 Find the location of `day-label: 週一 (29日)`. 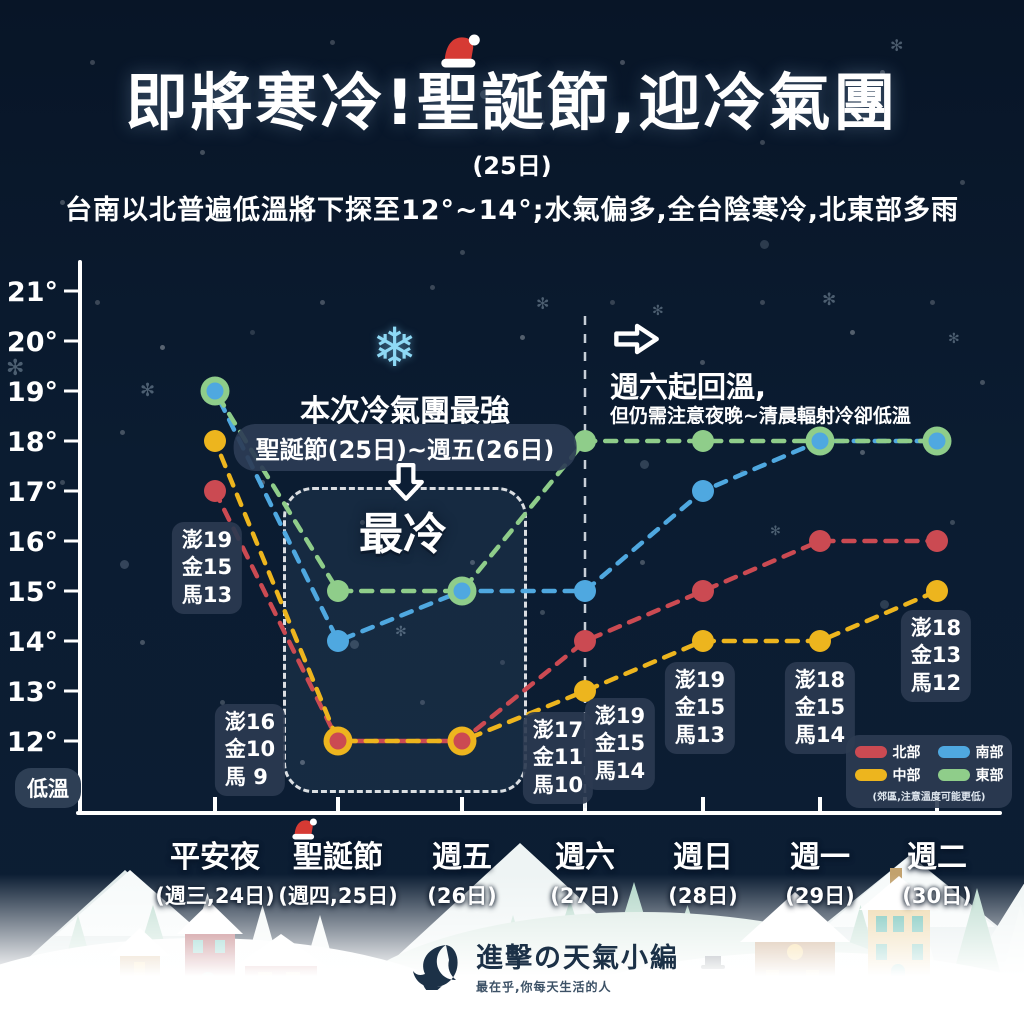

day-label: 週一 (29日) is located at coordinates (819, 871).